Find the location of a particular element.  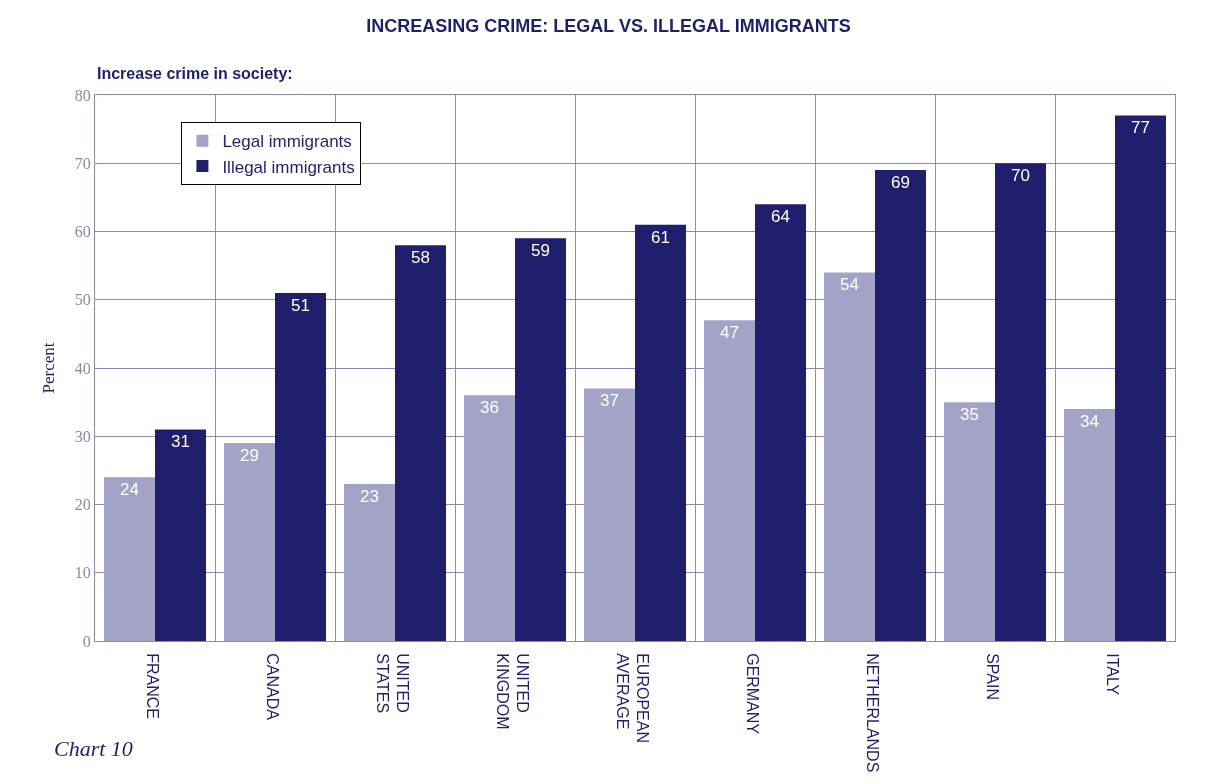

y-tick-label: 50 is located at coordinates (82, 300).